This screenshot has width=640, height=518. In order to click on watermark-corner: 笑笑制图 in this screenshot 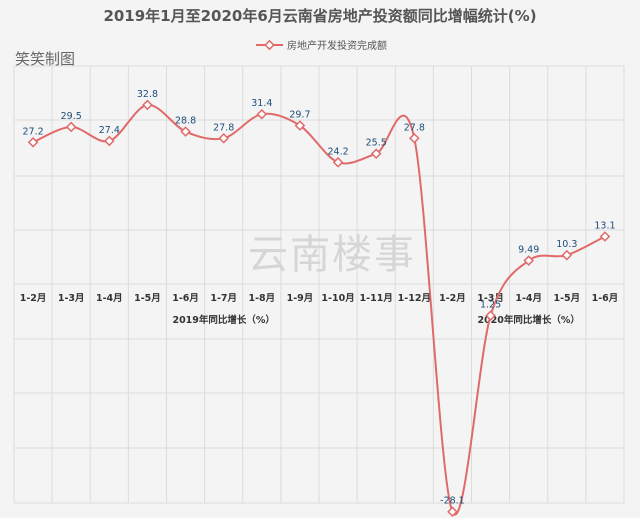, I will do `click(45, 59)`.